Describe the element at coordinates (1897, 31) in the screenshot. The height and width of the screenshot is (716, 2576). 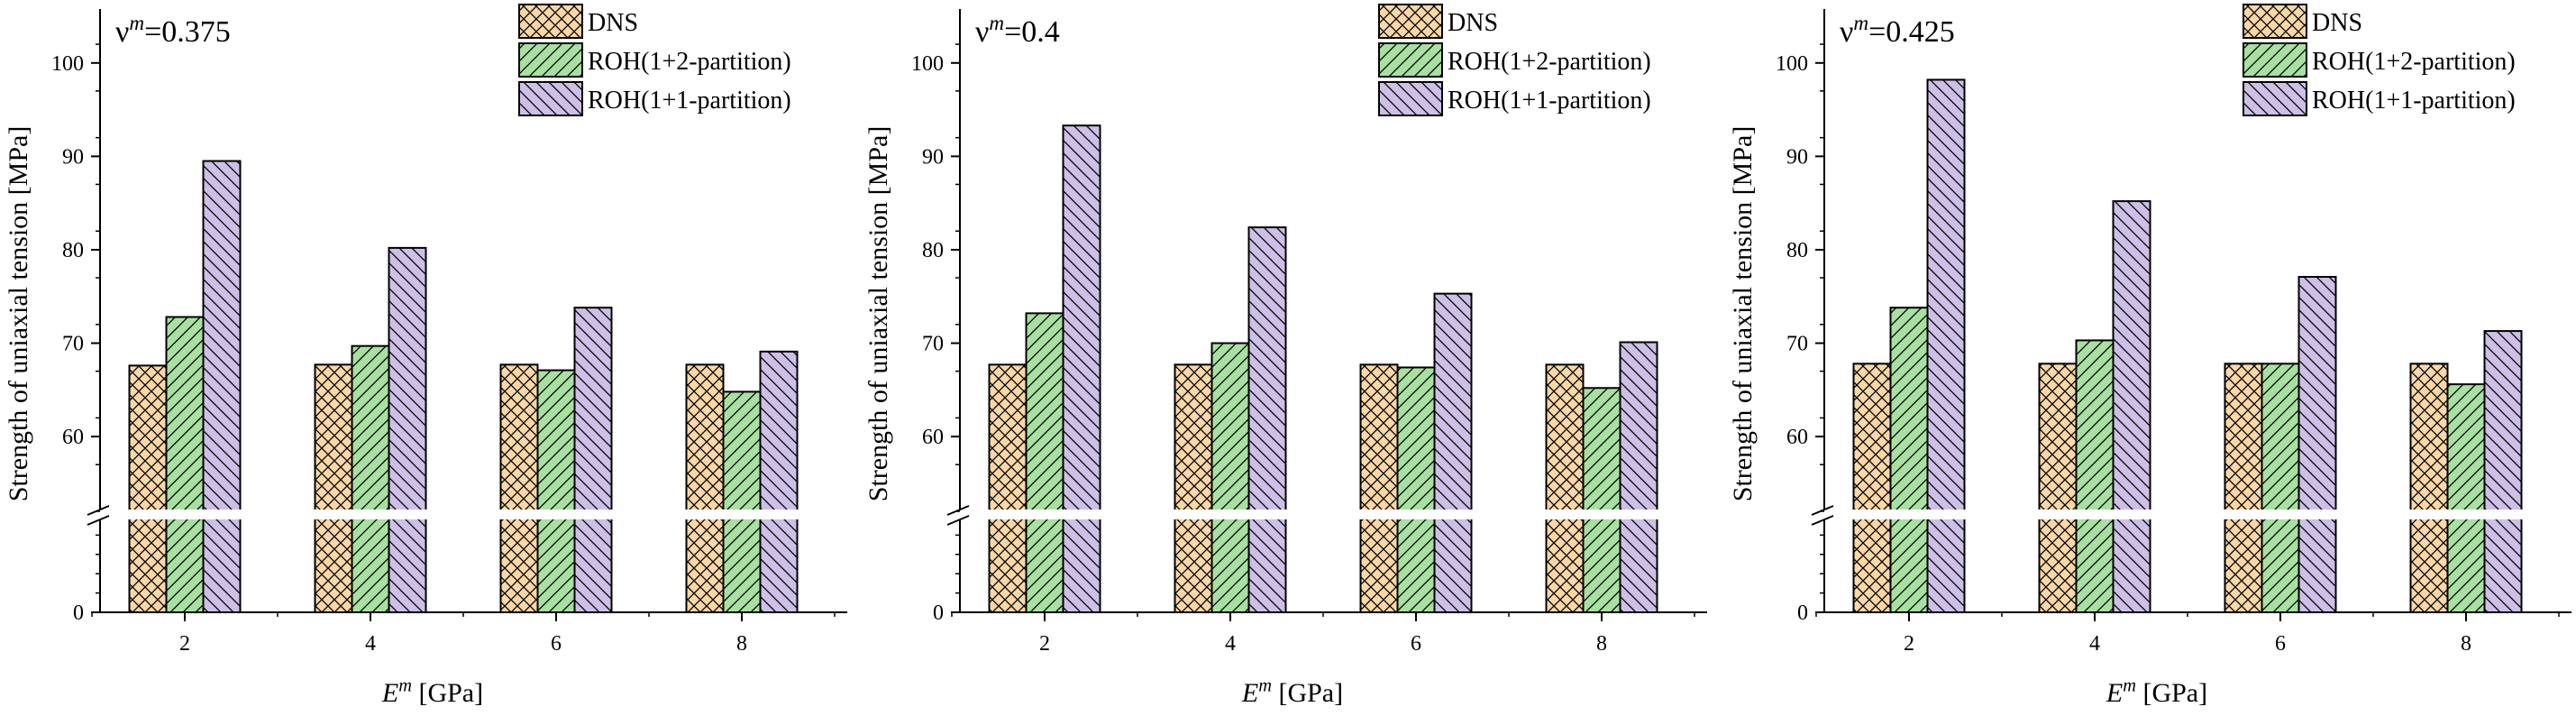
I see `poisson-ratio-annotation: νm=0.425` at that location.